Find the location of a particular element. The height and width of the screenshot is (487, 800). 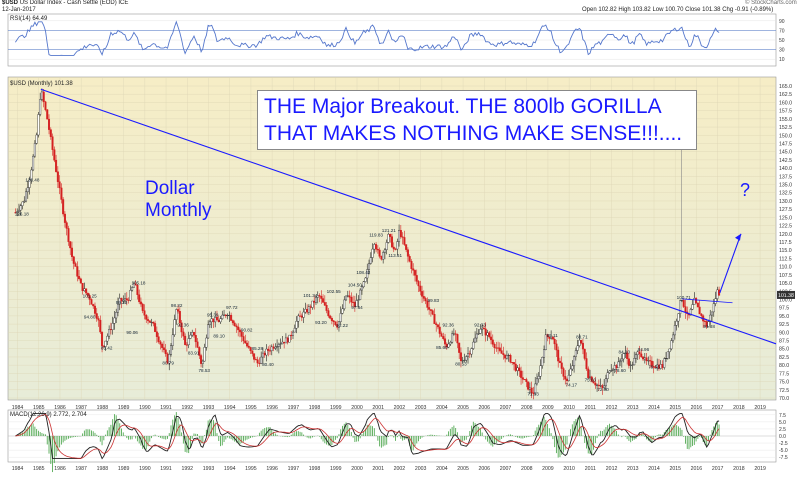

macd-xtick-label: 1992 is located at coordinates (187, 469).